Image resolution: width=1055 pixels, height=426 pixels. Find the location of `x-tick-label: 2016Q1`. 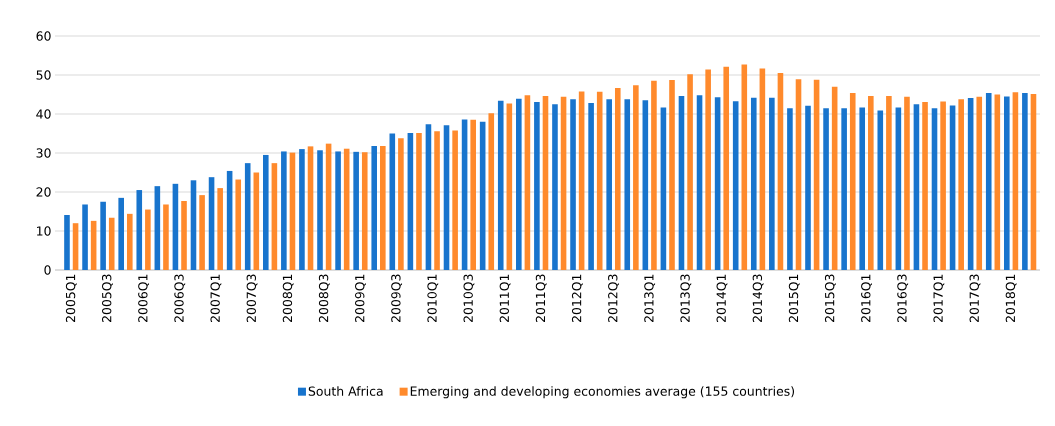

x-tick-label: 2016Q1 is located at coordinates (866, 298).